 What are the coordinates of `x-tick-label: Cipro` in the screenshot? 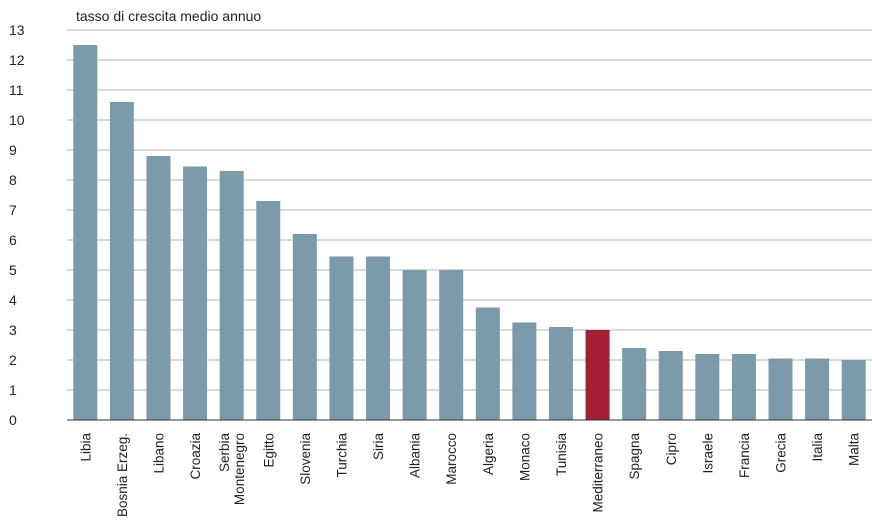 It's located at (671, 449).